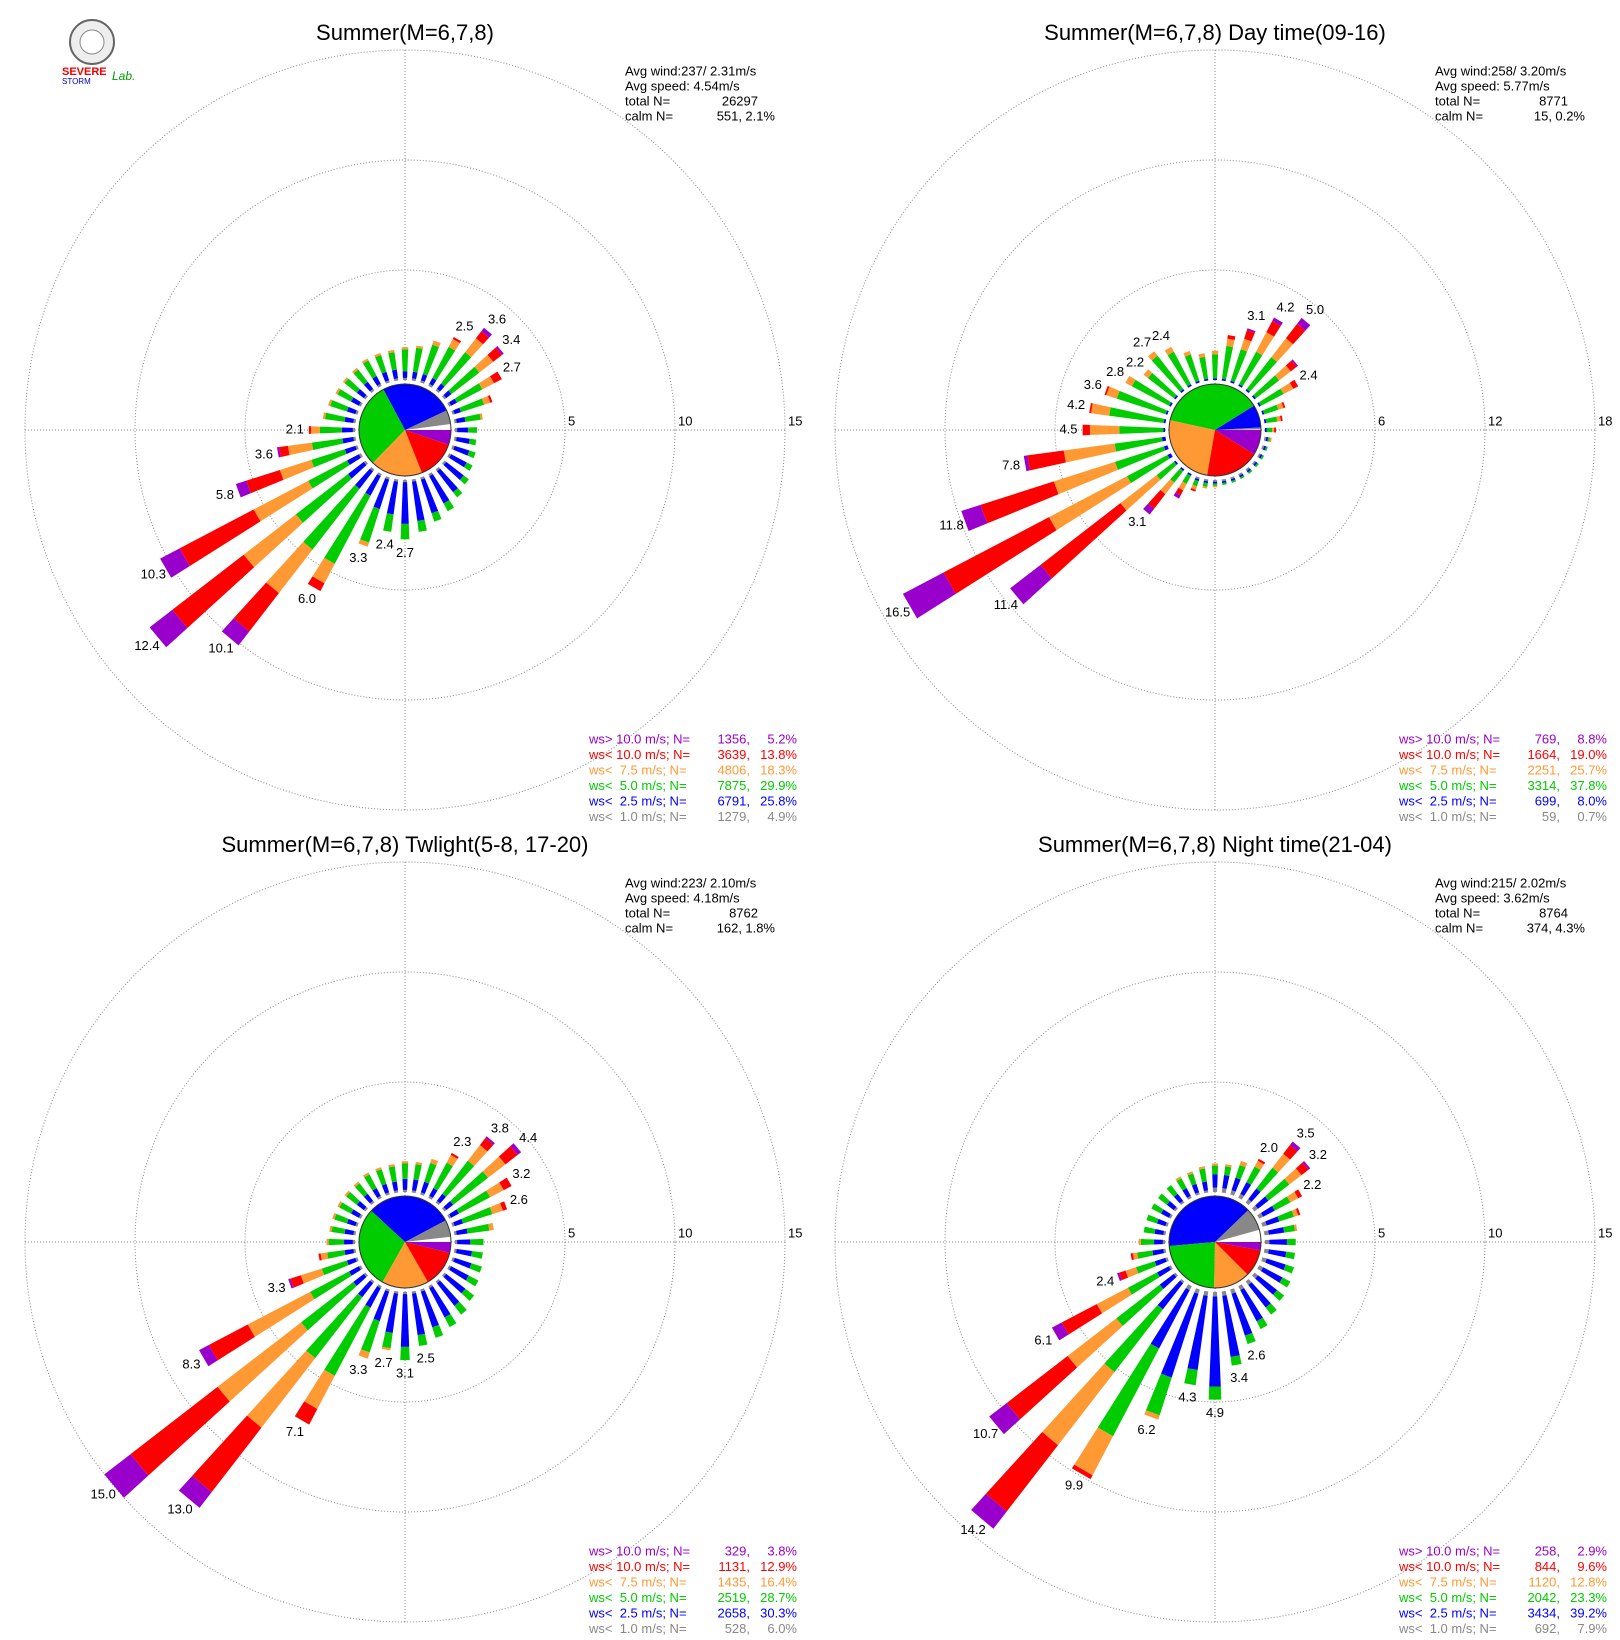 This screenshot has width=1620, height=1640. Describe the element at coordinates (1447, 1597) in the screenshot. I see `legend-label: ws< 5.0 m/s; N=` at that location.